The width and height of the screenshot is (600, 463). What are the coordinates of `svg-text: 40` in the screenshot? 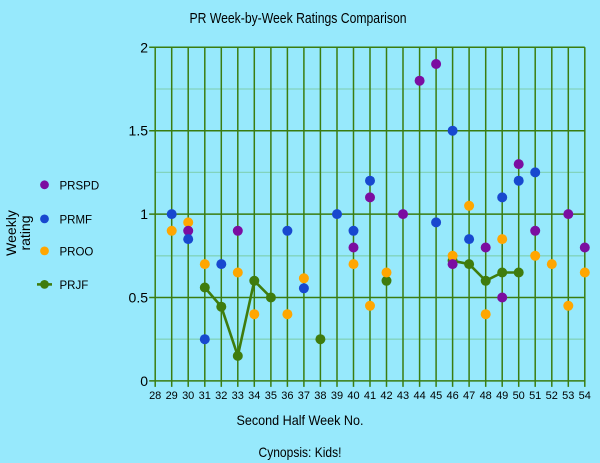 It's located at (353, 396).